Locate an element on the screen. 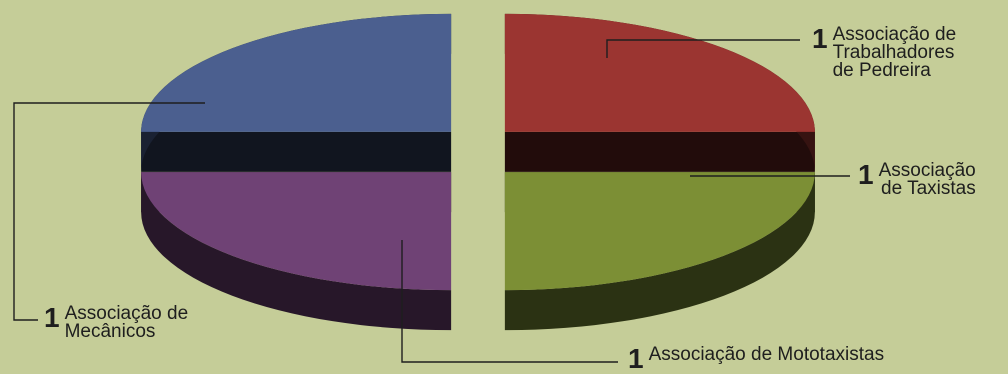 This screenshot has width=1008, height=374. slice-pedreira is located at coordinates (659, 92).